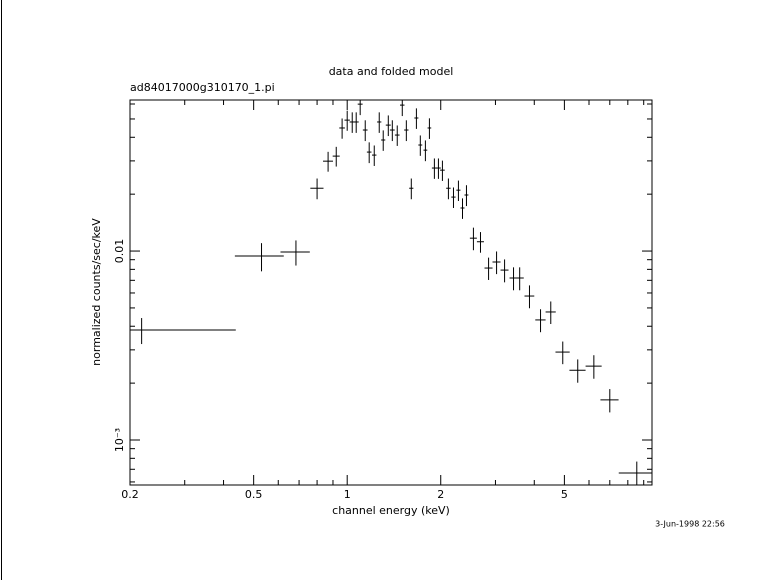 The width and height of the screenshot is (781, 580). I want to click on y-tick-label: 0.01, so click(119, 251).